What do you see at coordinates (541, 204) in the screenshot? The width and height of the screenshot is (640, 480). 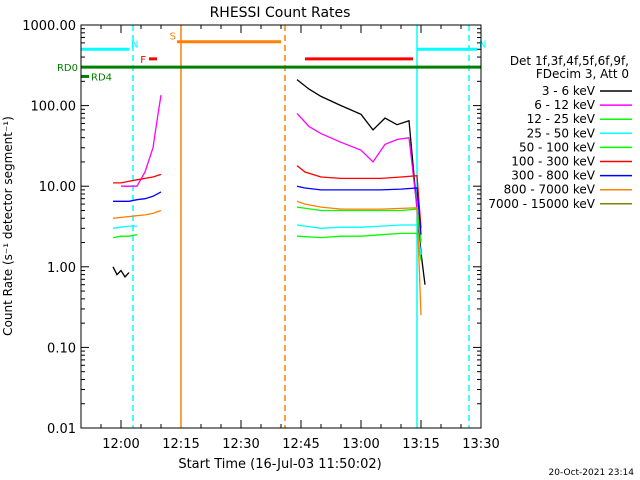 I see `legend-entry-label: 7000 - 15000 keV` at bounding box center [541, 204].